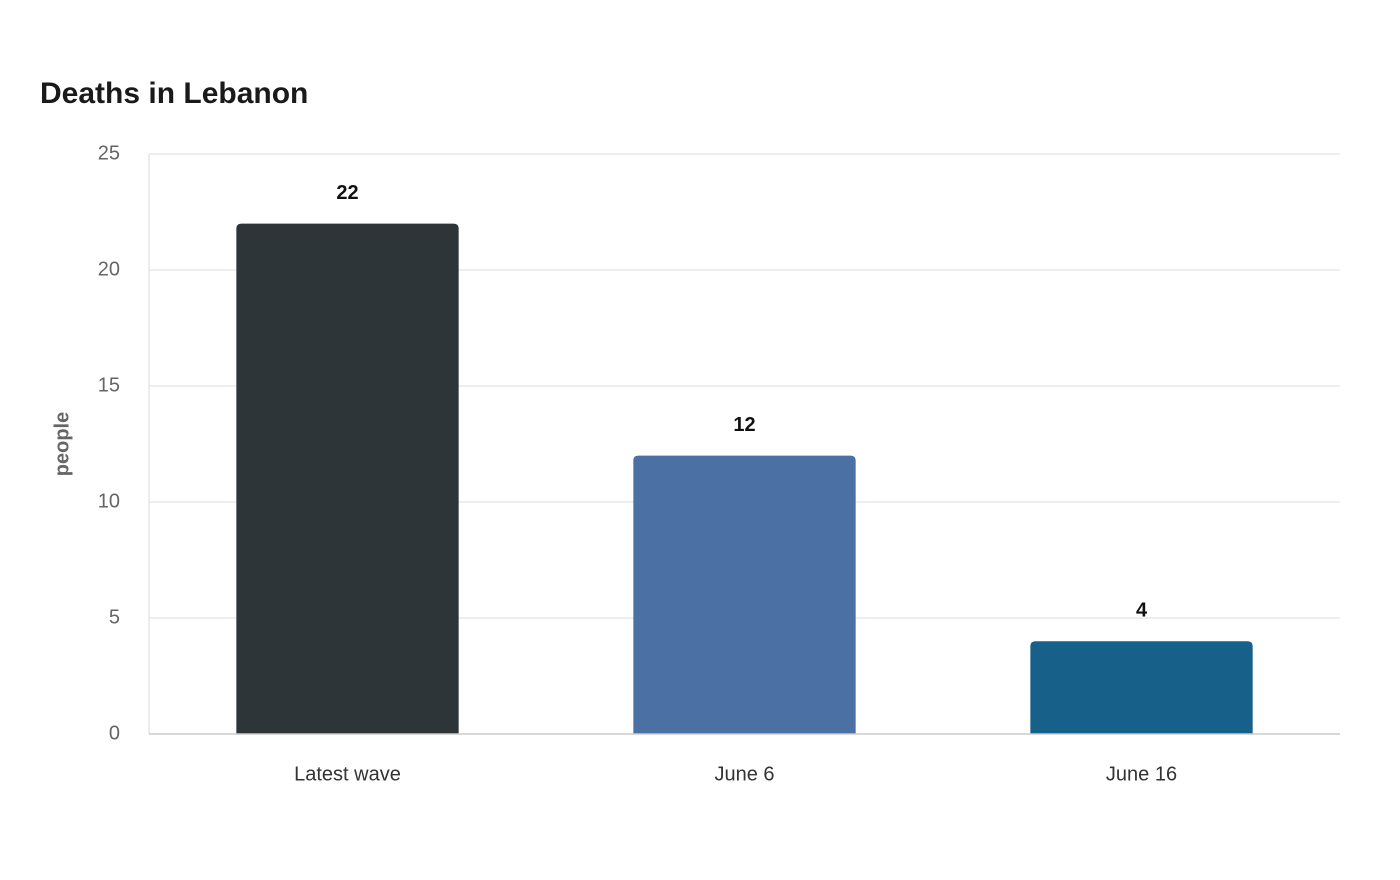 The width and height of the screenshot is (1400, 880). I want to click on y-tick-label: 20, so click(109, 269).